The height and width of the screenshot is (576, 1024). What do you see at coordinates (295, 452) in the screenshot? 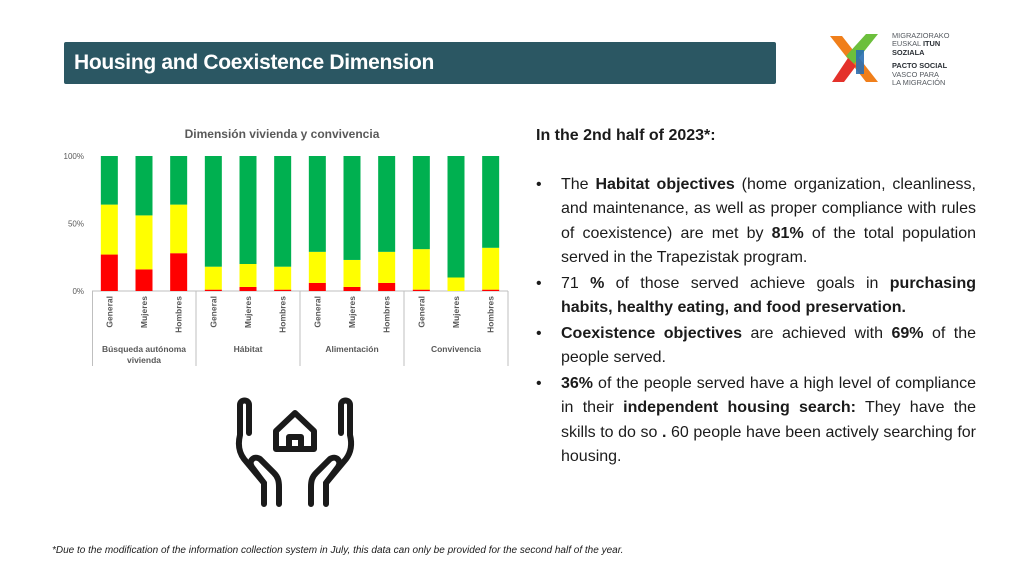
I see `hands-holding-house-icon` at bounding box center [295, 452].